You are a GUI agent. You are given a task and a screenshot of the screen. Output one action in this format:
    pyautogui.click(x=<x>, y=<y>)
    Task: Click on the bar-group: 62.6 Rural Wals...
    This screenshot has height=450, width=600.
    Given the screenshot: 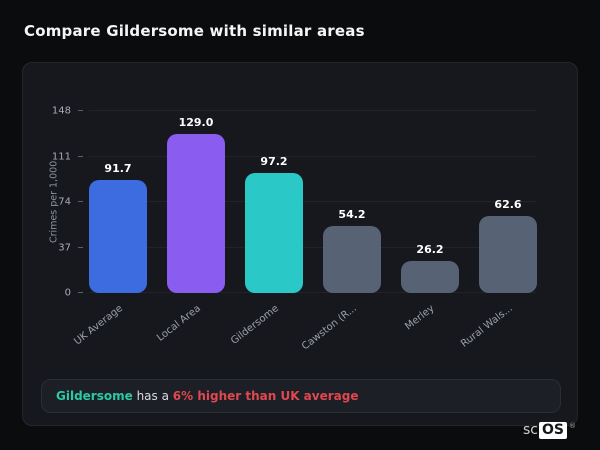 What is the action you would take?
    pyautogui.click(x=498, y=230)
    